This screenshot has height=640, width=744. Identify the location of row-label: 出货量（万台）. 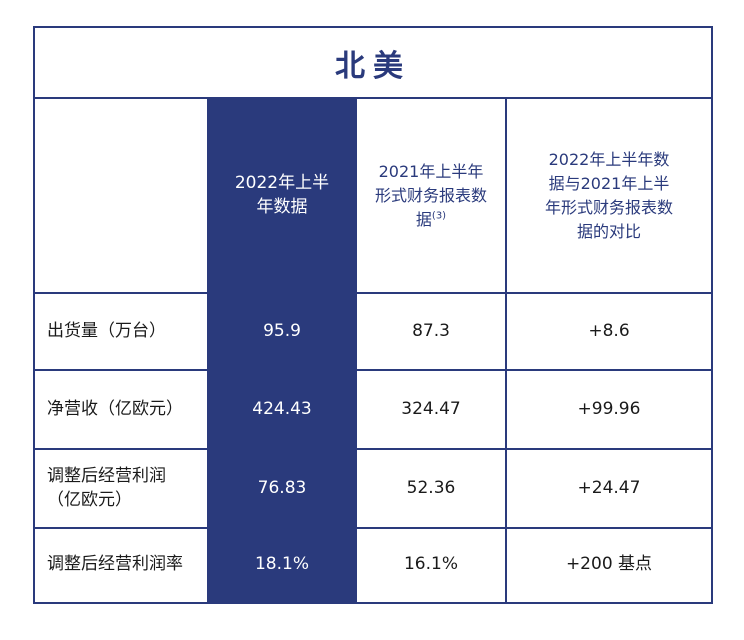
(106, 330).